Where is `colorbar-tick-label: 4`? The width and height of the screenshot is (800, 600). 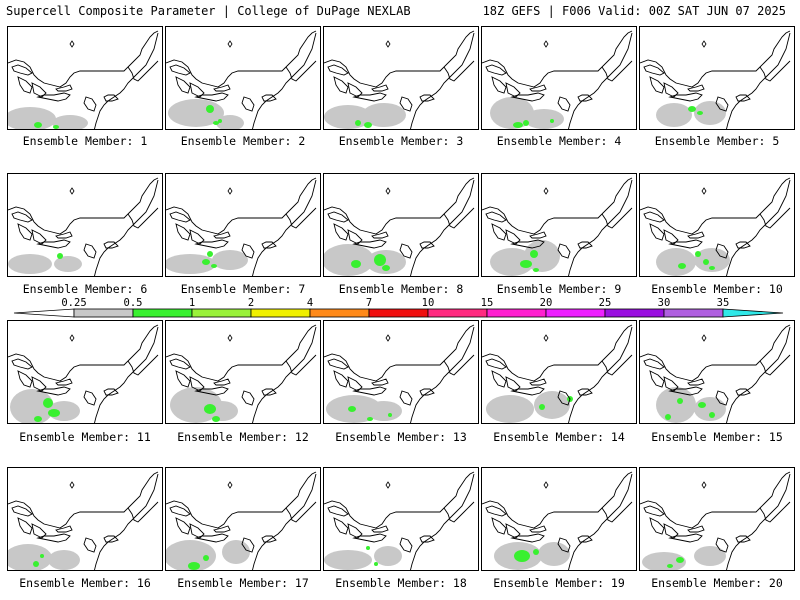
colorbar-tick-label: 4 is located at coordinates (310, 303).